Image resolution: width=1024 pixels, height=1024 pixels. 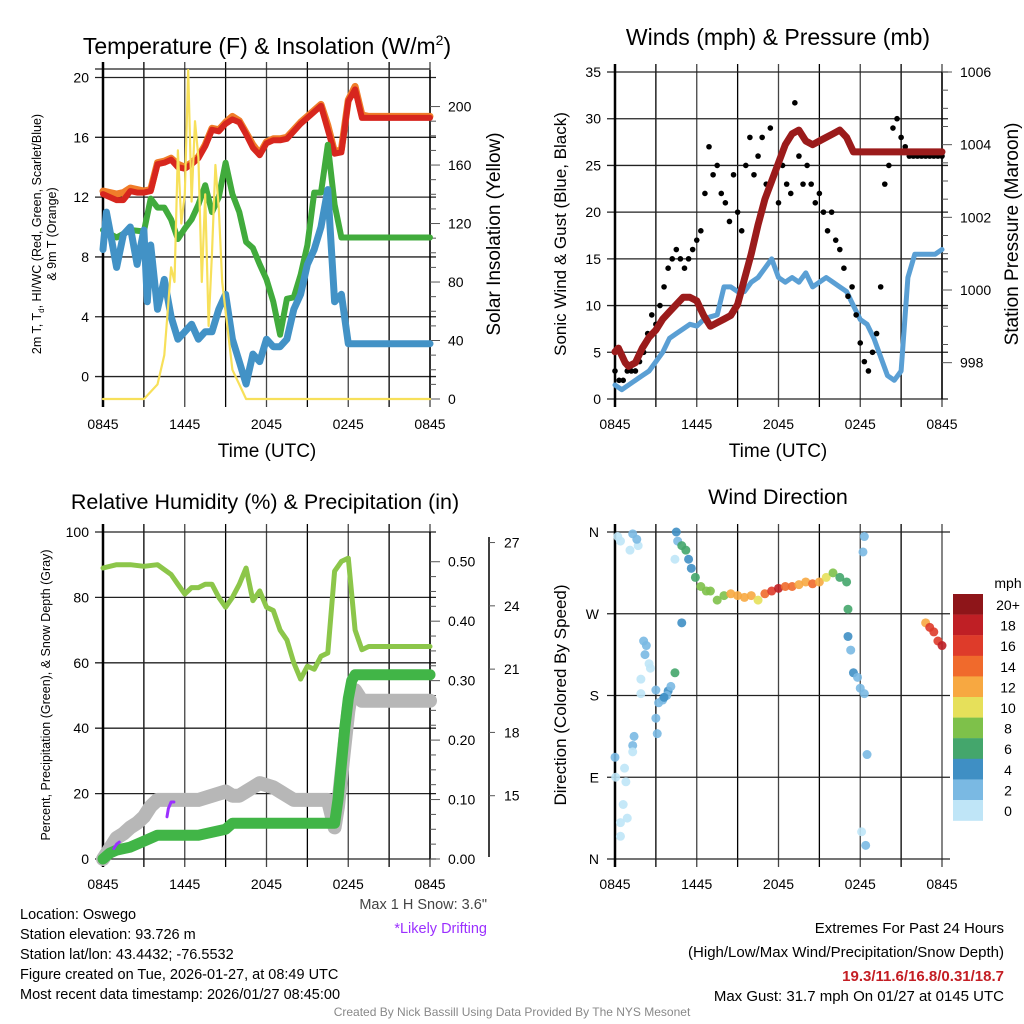 I want to click on series-likely-drifting, so click(x=116, y=845).